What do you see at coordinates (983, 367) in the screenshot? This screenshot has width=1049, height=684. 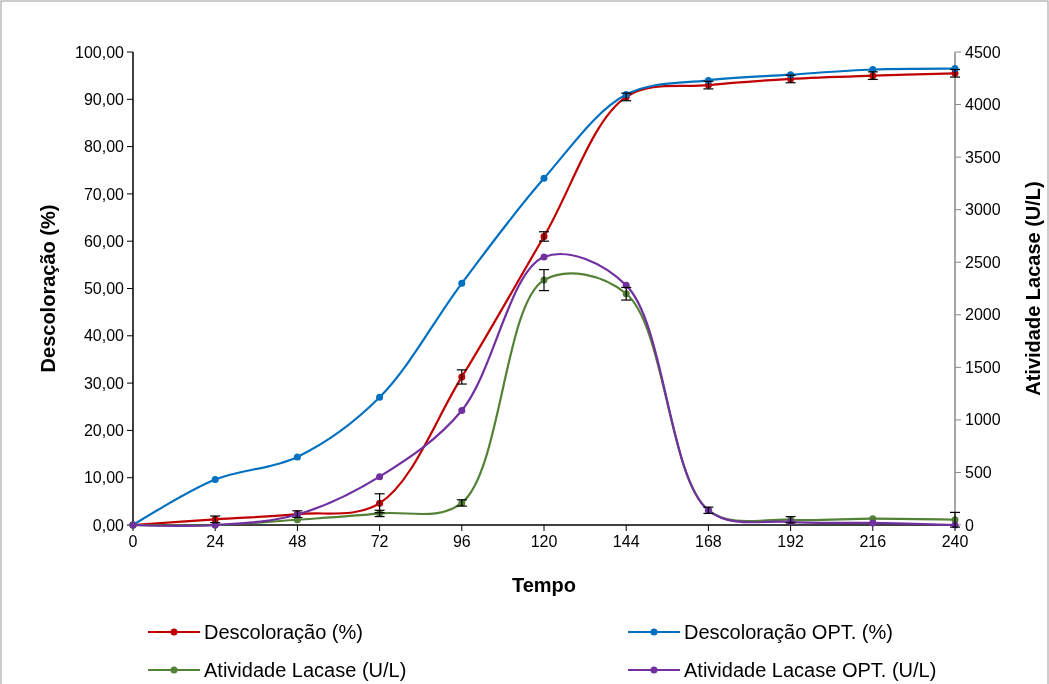 I see `y2-tick-label: 1500` at bounding box center [983, 367].